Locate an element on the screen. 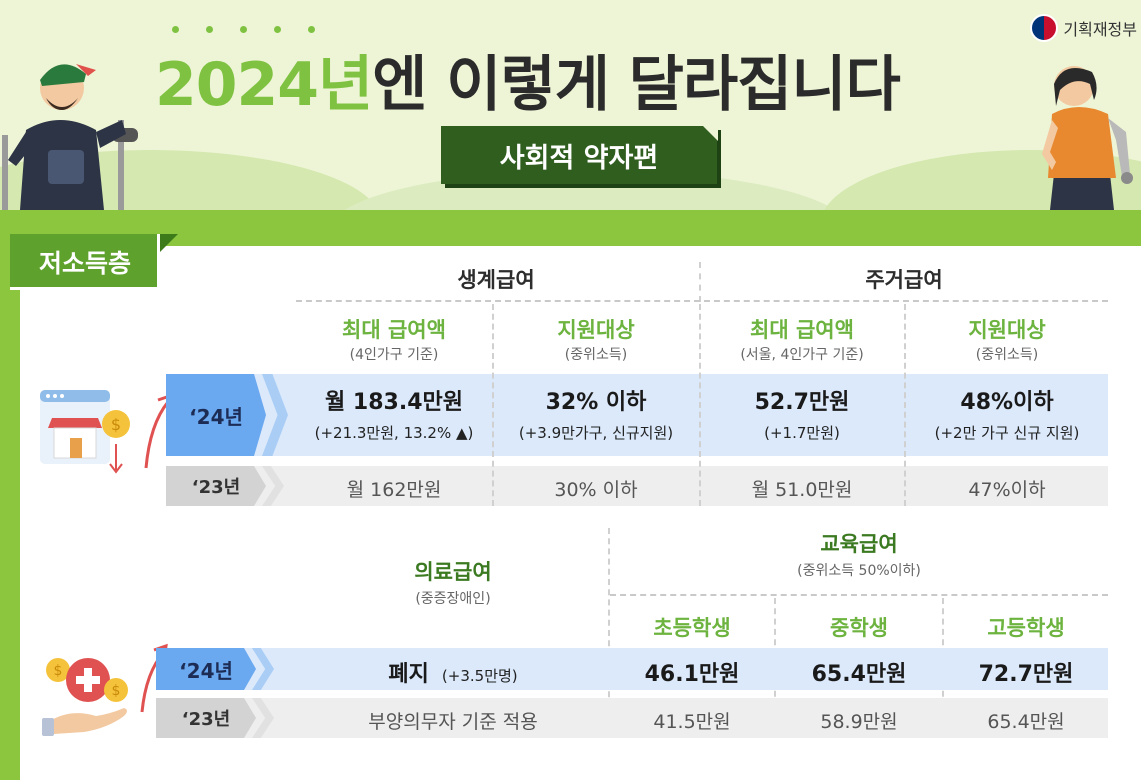 This screenshot has height=780, width=1141. col-header-livelihood-target: 지원대상 (중위소득) is located at coordinates (596, 339).